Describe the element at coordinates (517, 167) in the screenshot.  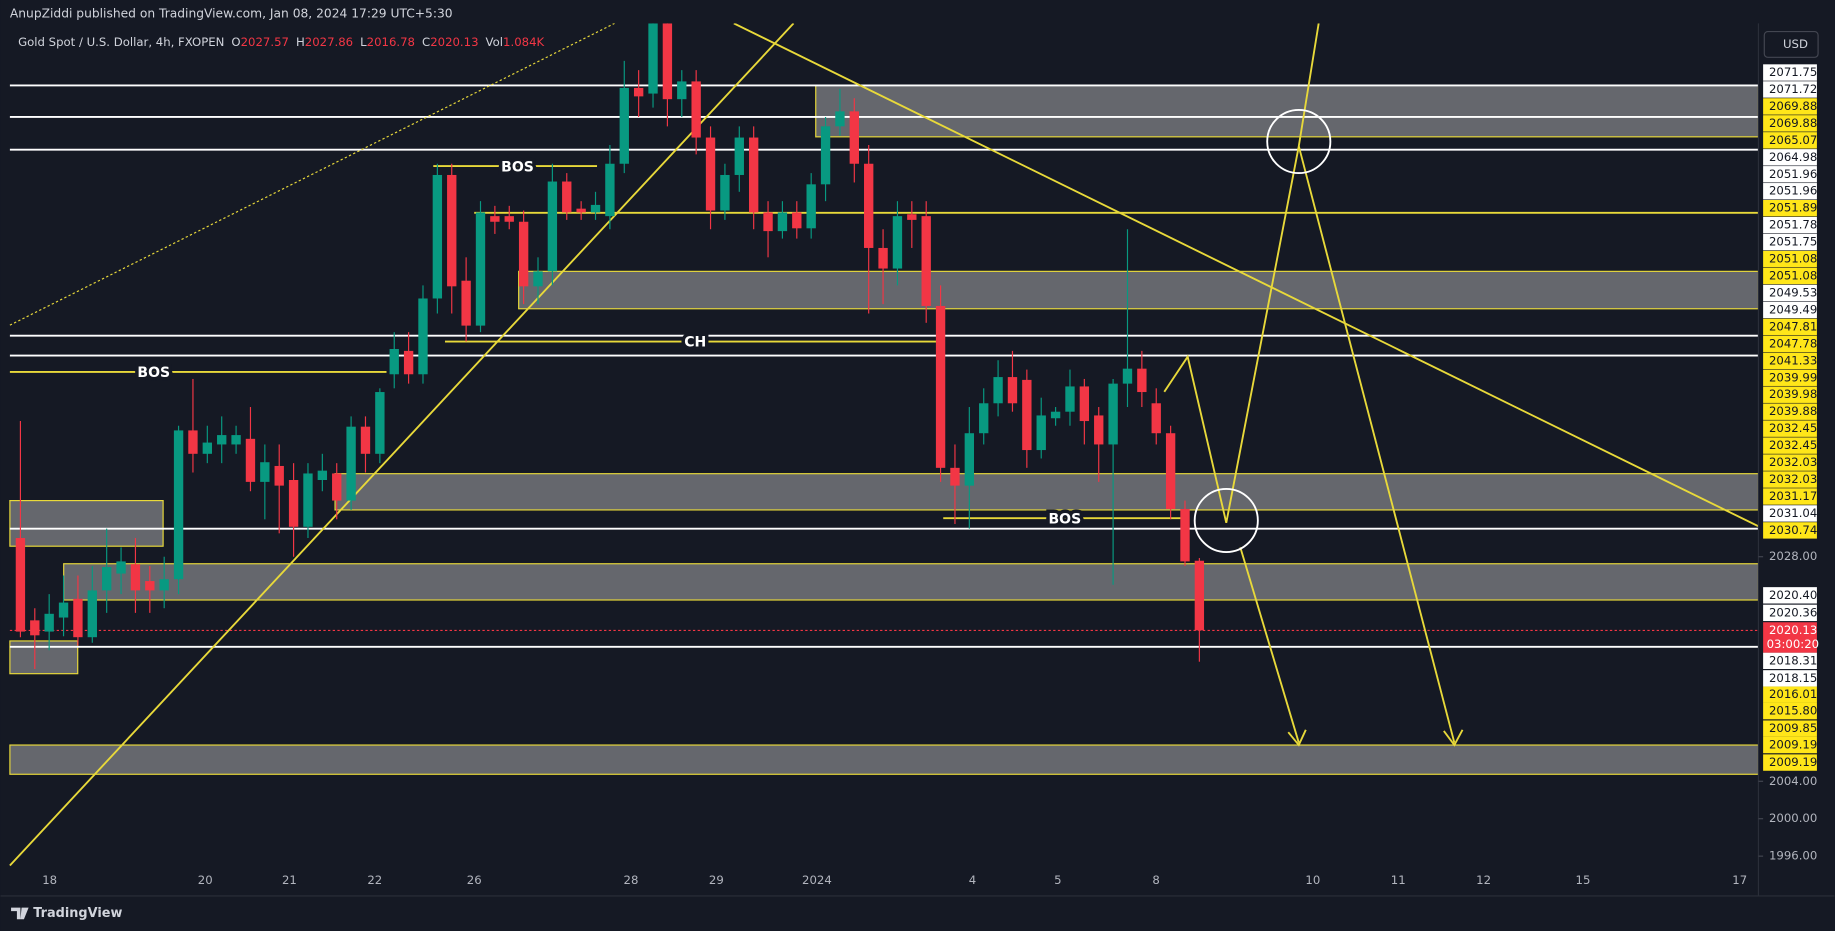
I see `annotation: BOS` at that location.